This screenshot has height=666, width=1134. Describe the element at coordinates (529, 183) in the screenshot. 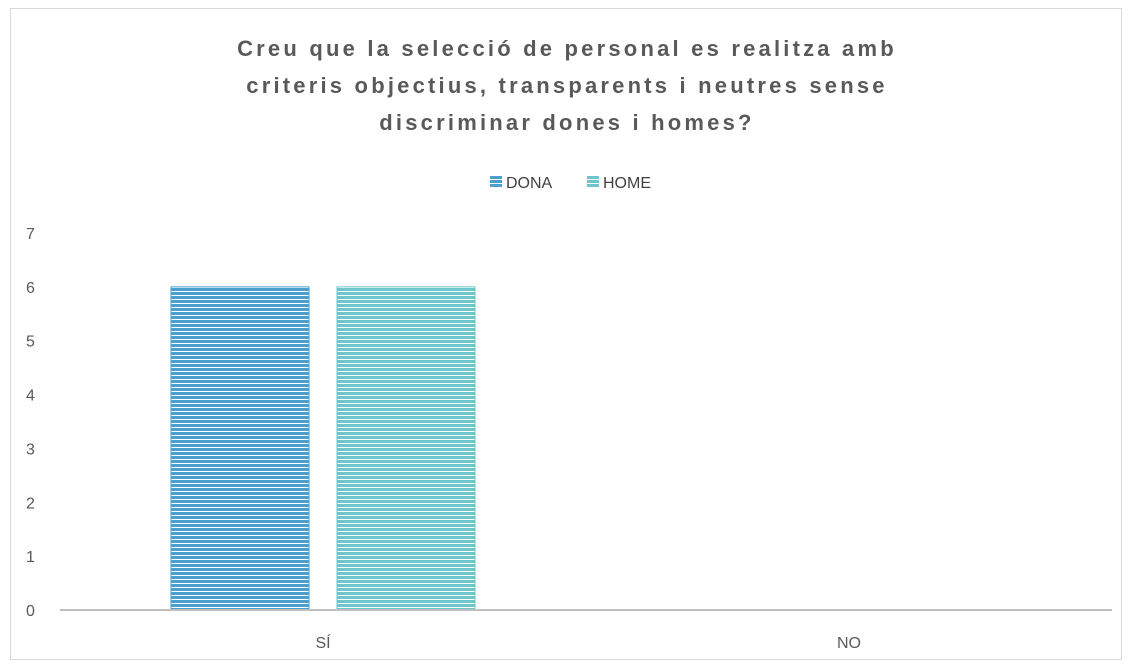

I see `legend-label-dona: DONA` at that location.